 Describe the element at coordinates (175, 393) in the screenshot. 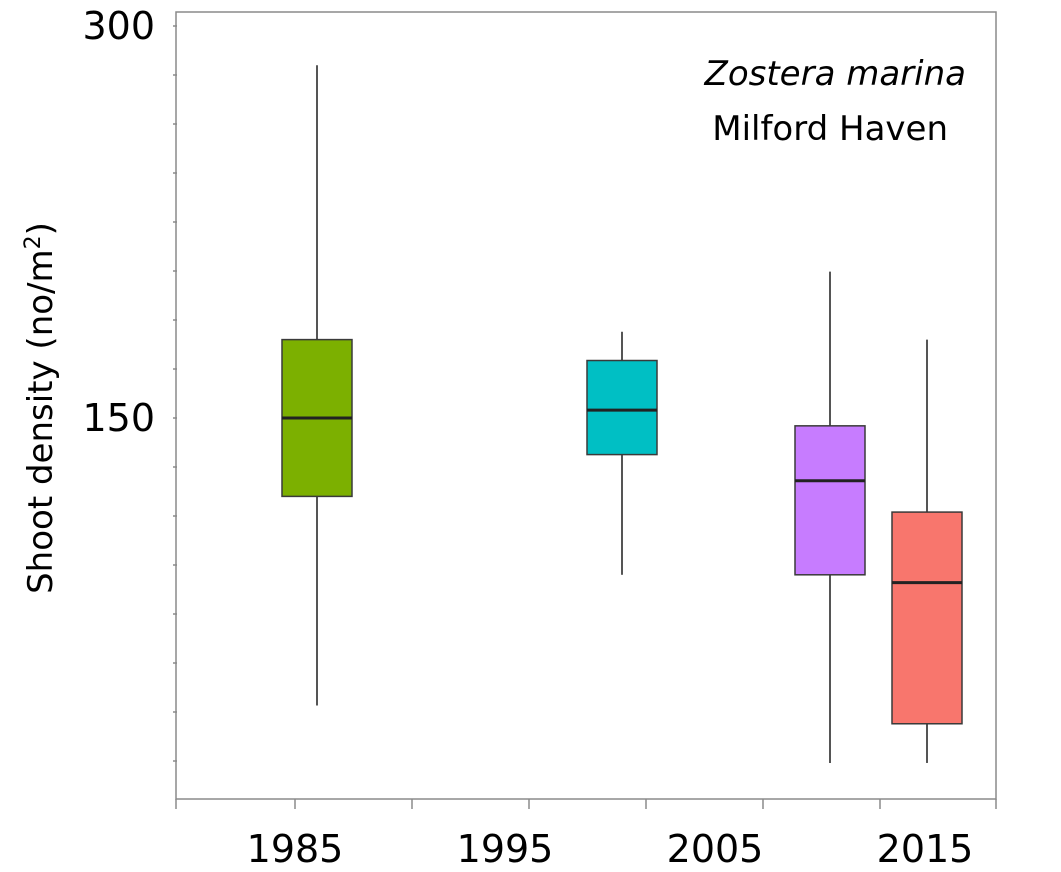

I see `y-minor-ticks` at that location.